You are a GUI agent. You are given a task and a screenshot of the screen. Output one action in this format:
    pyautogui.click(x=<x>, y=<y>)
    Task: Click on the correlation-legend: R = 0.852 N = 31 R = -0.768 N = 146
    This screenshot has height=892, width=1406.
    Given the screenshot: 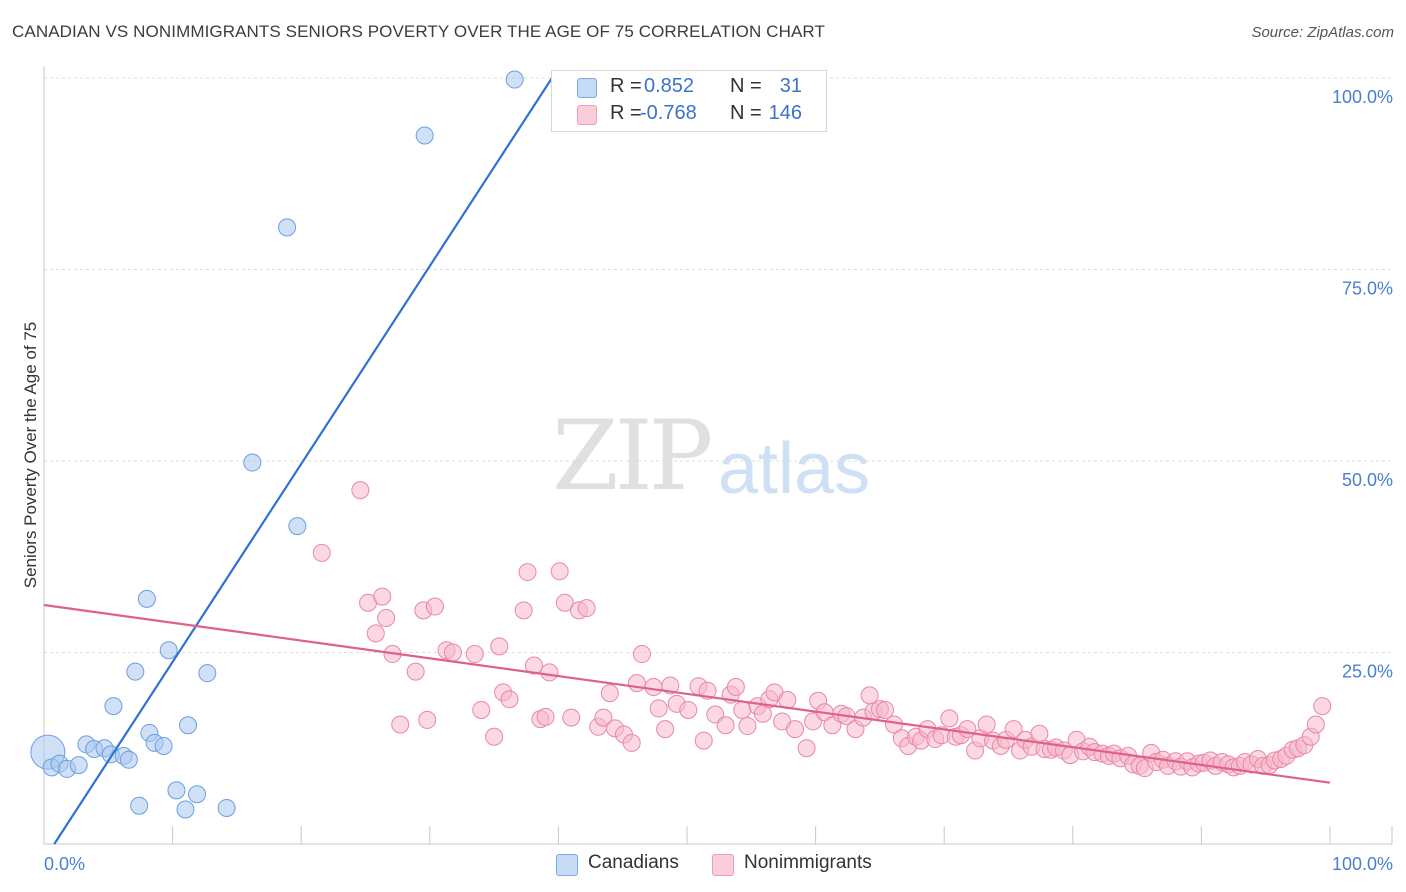 What is the action you would take?
    pyautogui.click(x=689, y=101)
    